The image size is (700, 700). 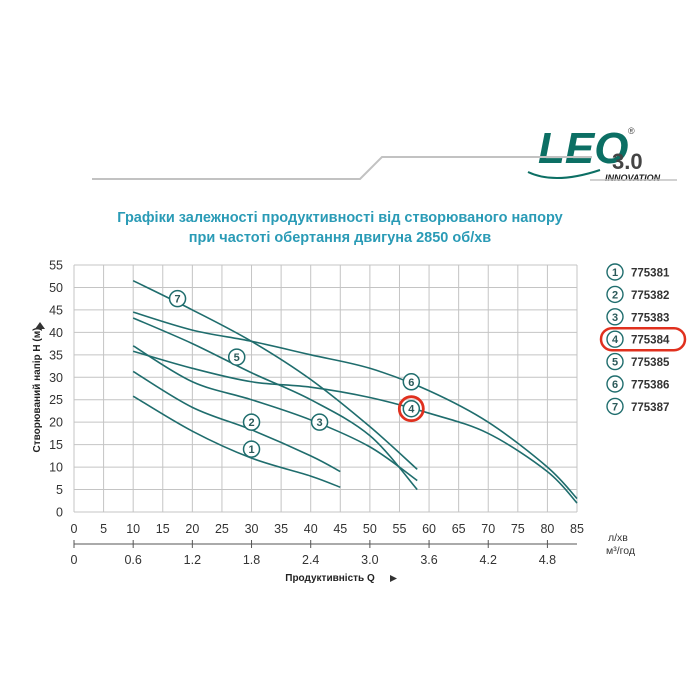 I want to click on x-axis-arrow, so click(x=393, y=578).